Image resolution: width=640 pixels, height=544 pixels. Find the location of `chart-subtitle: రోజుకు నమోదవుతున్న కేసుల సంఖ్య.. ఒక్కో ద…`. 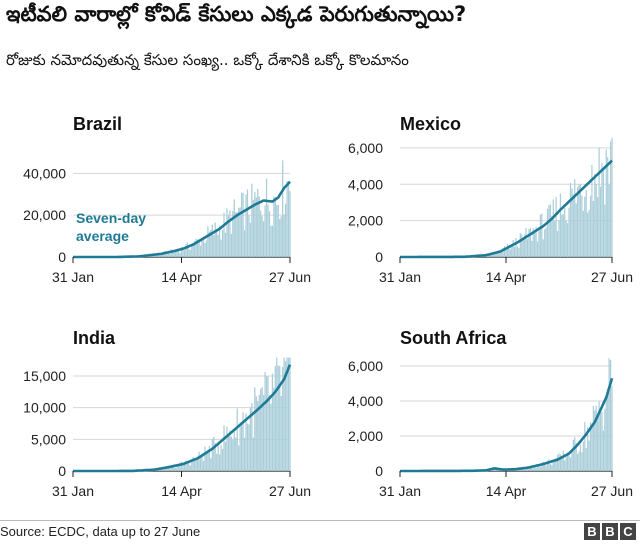

chart-subtitle: రోజుకు నమోదవుతున్న కేసుల సంఖ్య.. ఒక్కో ద… is located at coordinates (207, 60).